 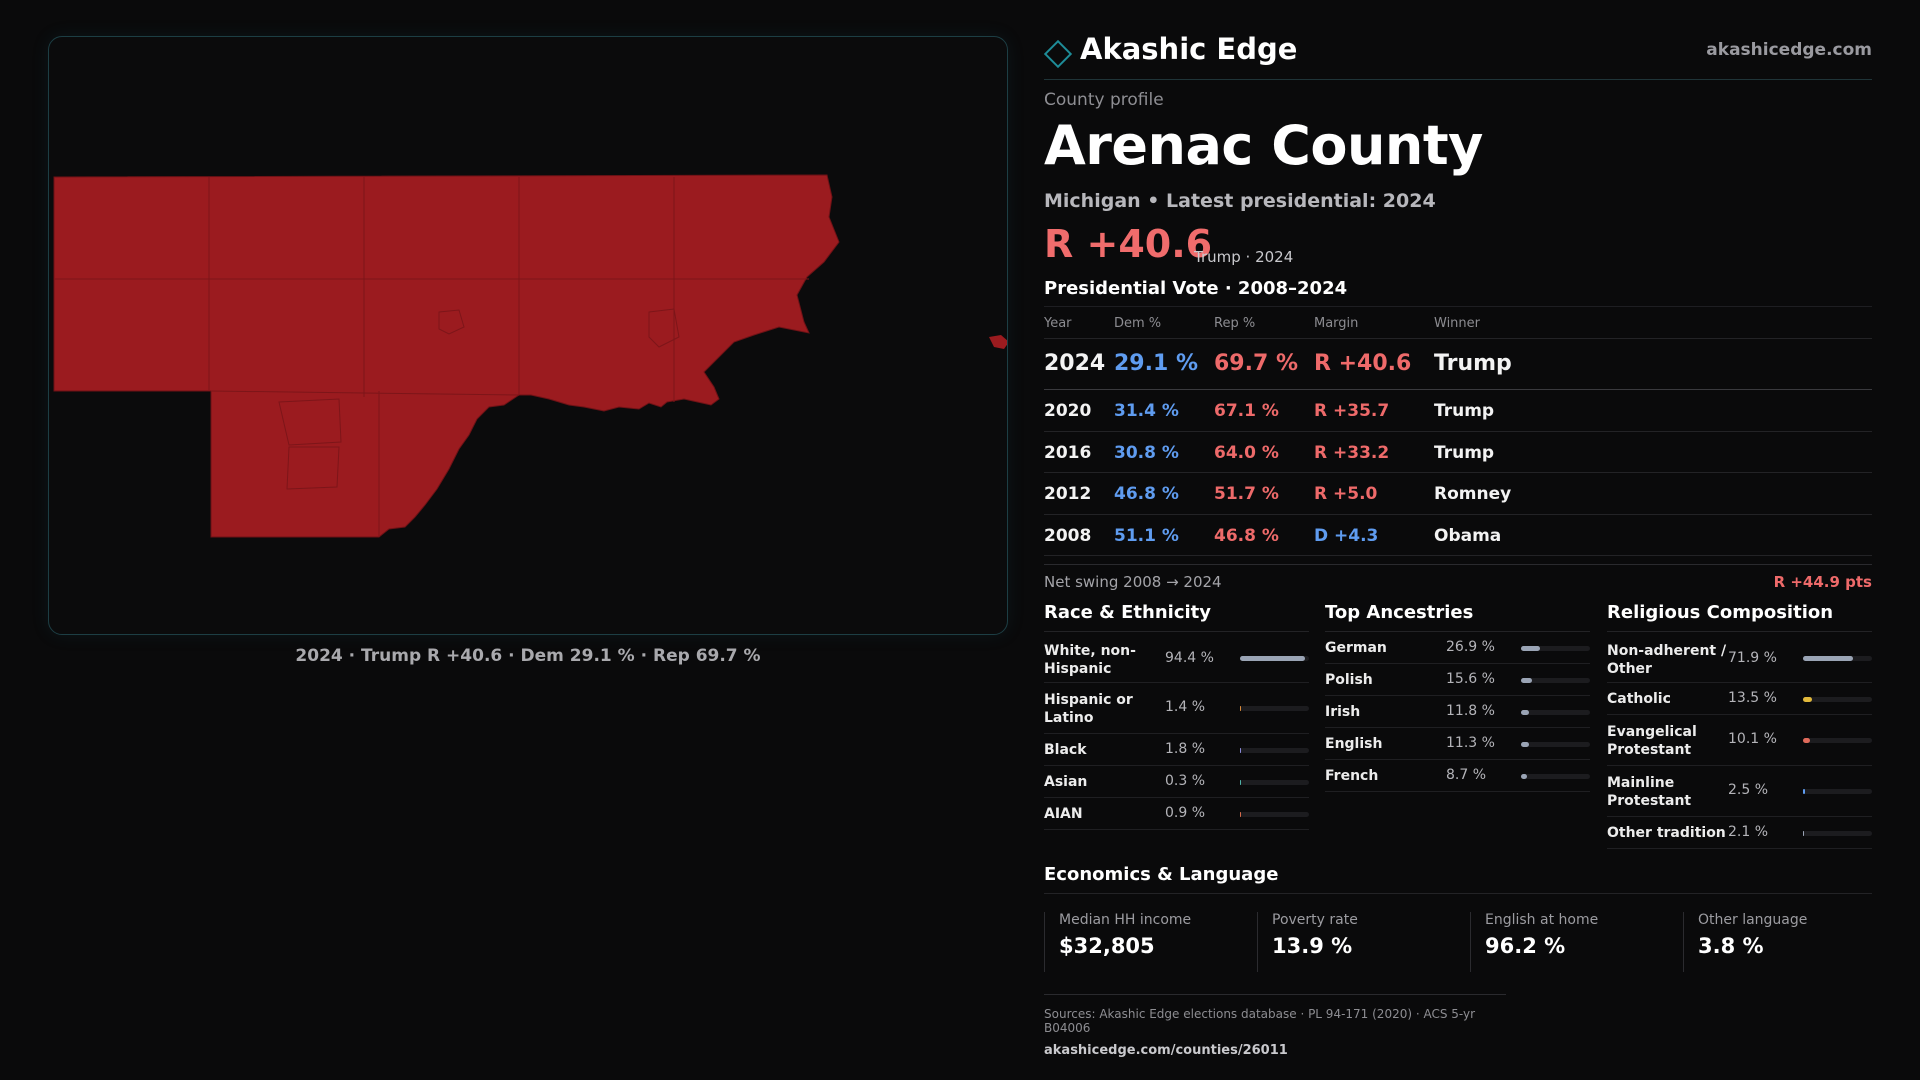 What do you see at coordinates (1752, 739) in the screenshot?
I see `item-value: 10.1 %` at bounding box center [1752, 739].